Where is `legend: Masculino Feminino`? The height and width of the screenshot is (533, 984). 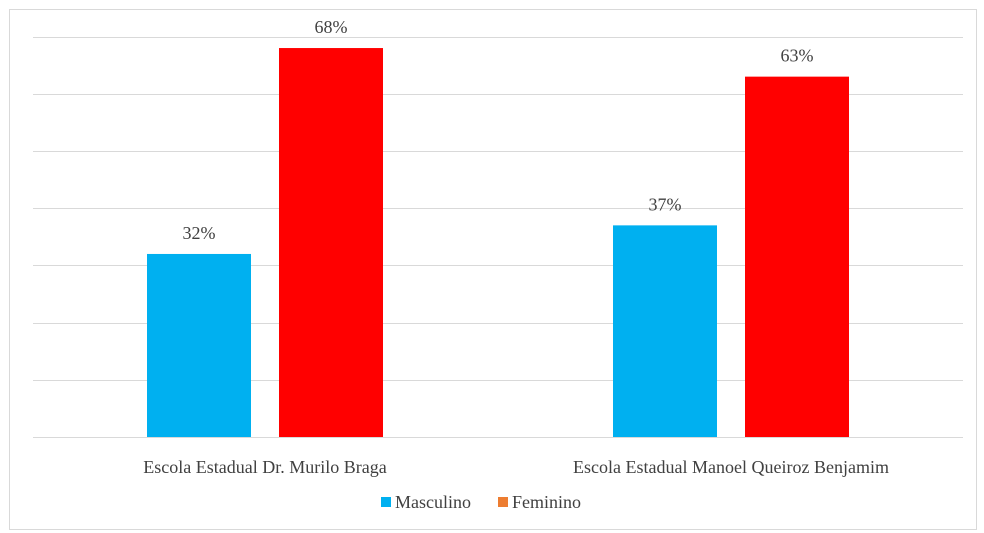 legend: Masculino Feminino is located at coordinates (481, 502).